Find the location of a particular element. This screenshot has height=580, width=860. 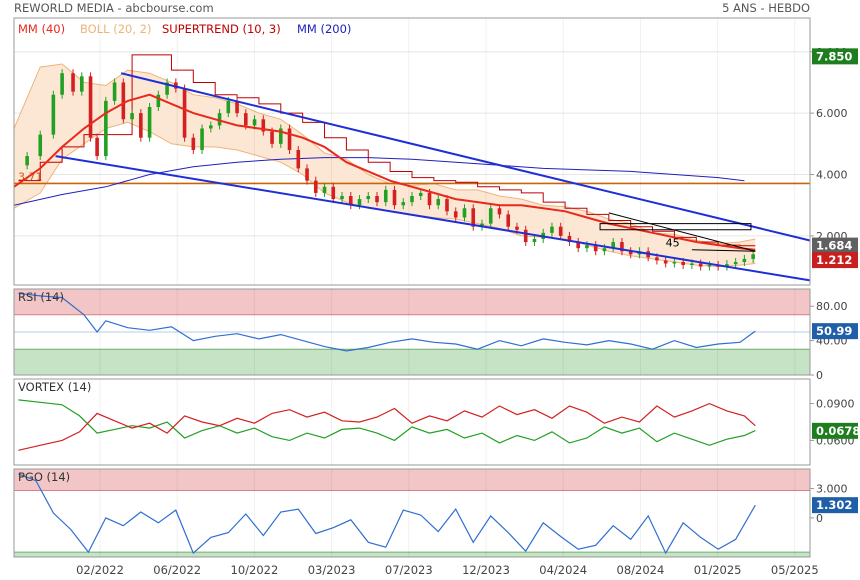

price-value-badge is located at coordinates (835, 245).